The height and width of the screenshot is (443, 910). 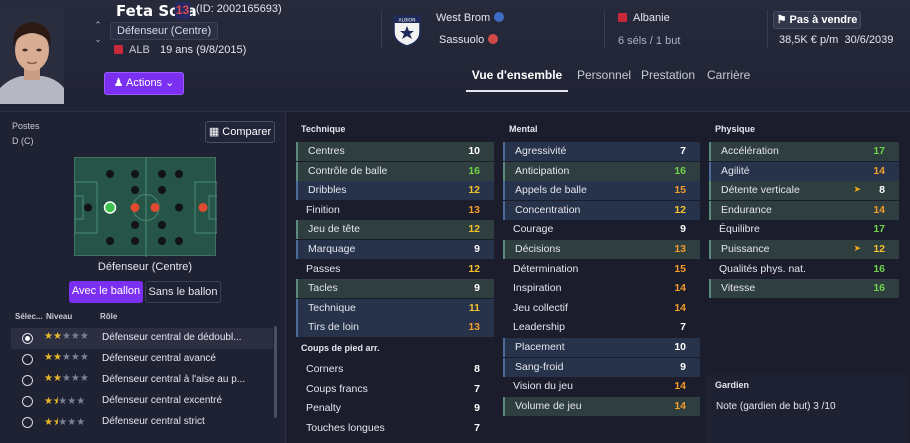 What do you see at coordinates (395, 369) in the screenshot?
I see `attribute-row: Corners 8` at bounding box center [395, 369].